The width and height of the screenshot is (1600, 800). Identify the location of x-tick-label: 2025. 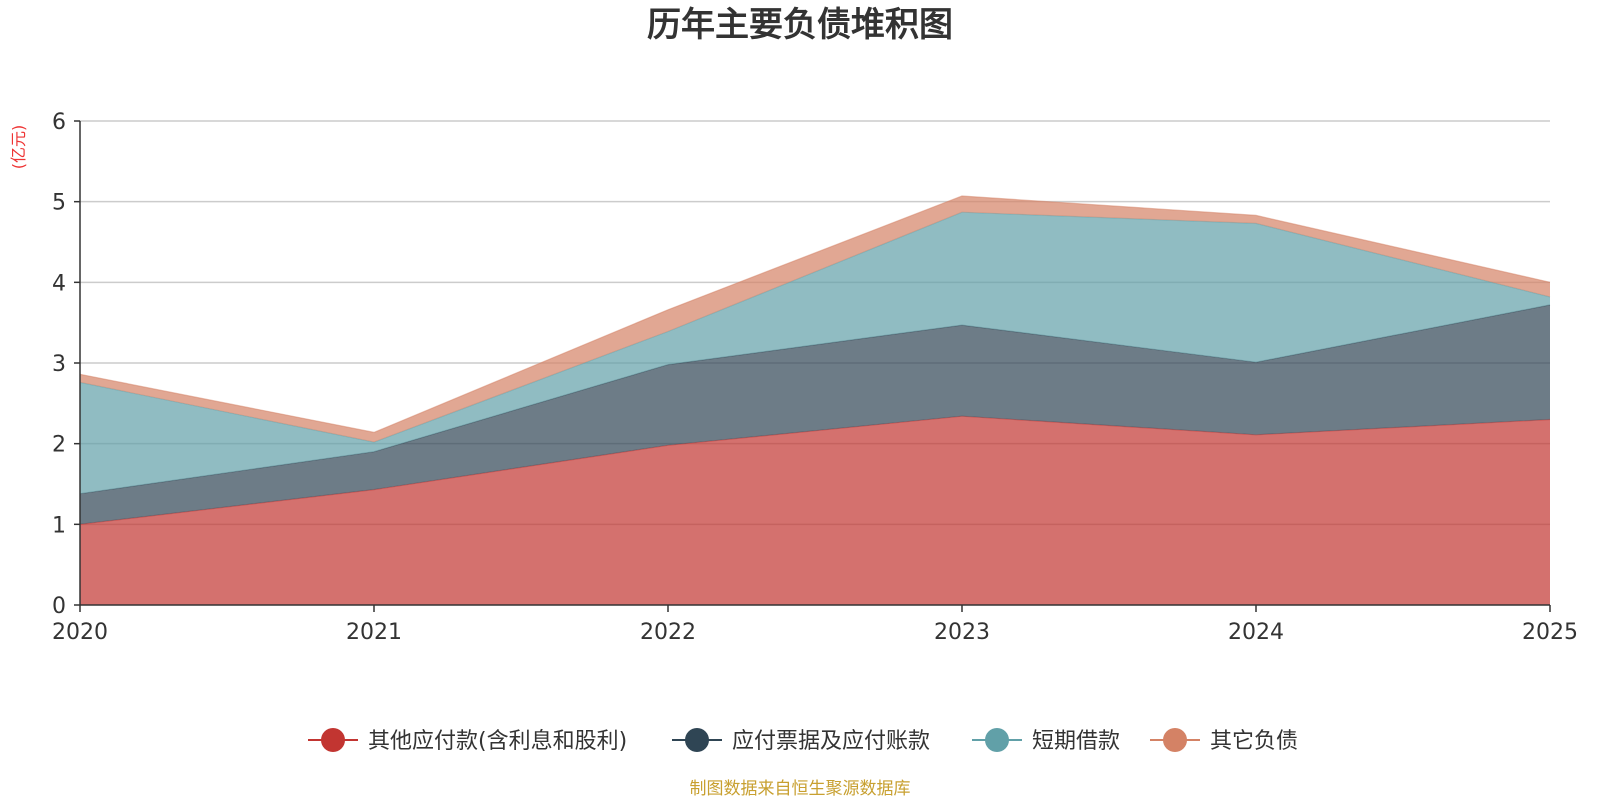
(1550, 632).